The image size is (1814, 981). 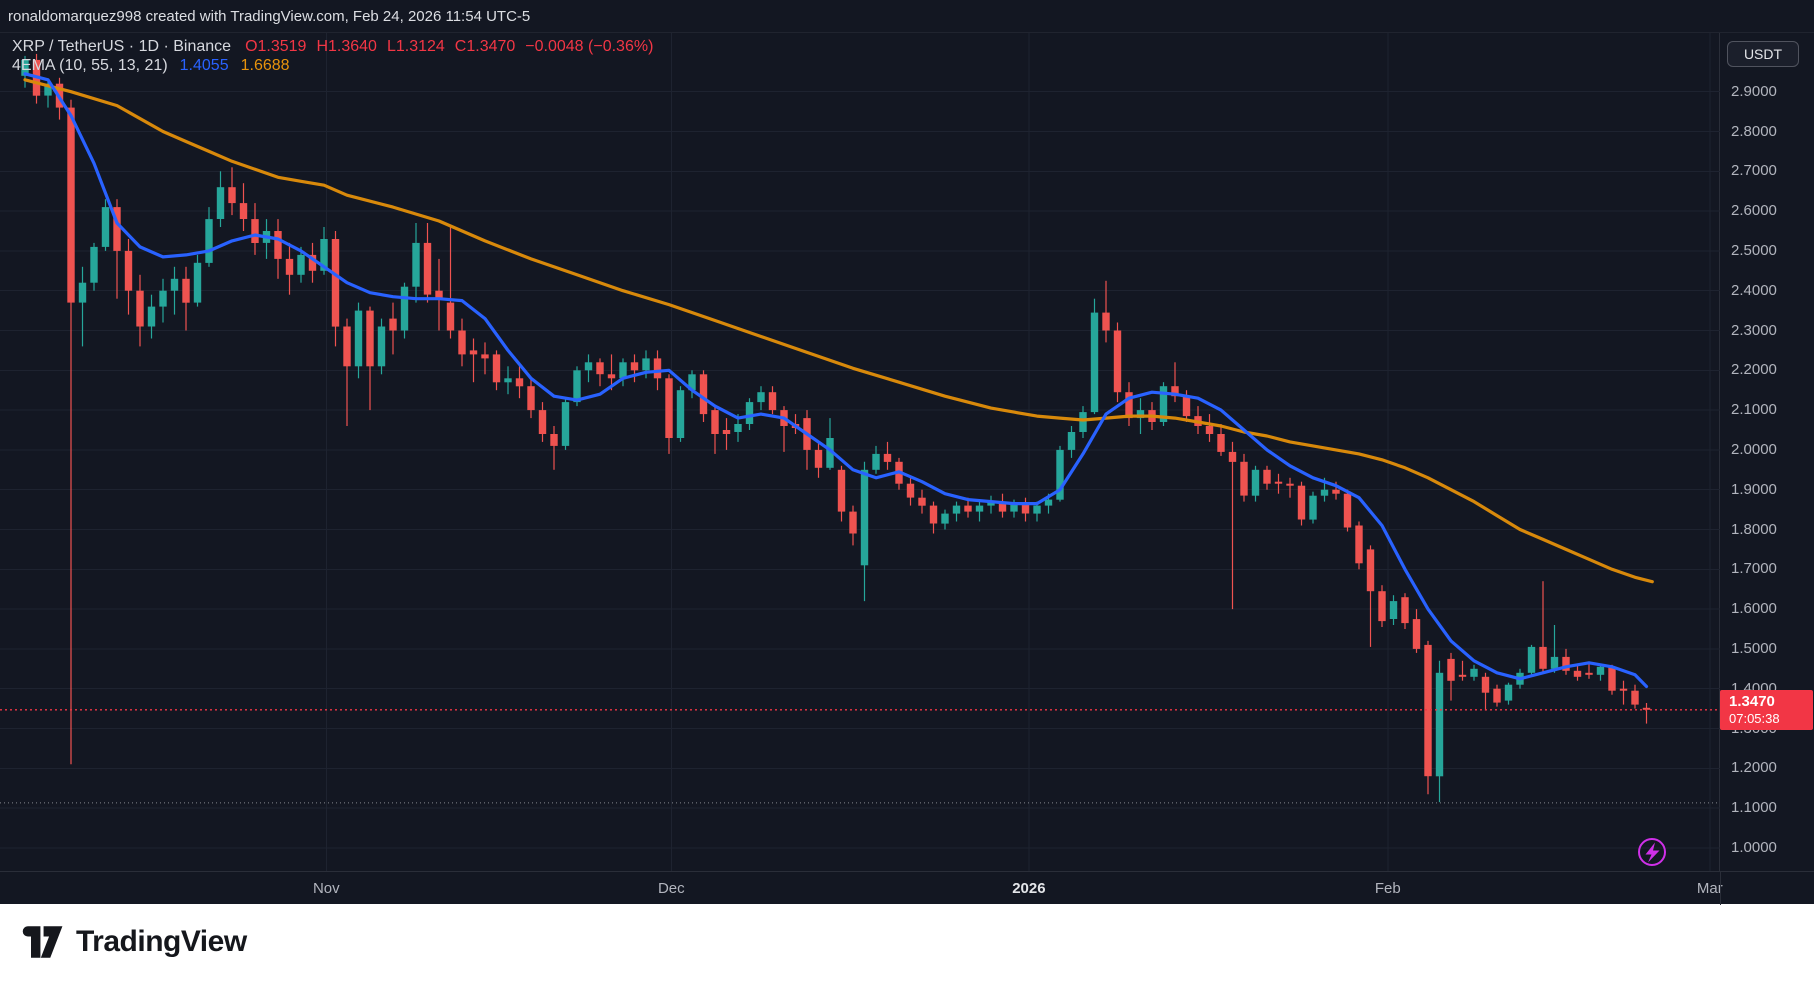 I want to click on tradingview-wordmark: TradingView, so click(x=161, y=941).